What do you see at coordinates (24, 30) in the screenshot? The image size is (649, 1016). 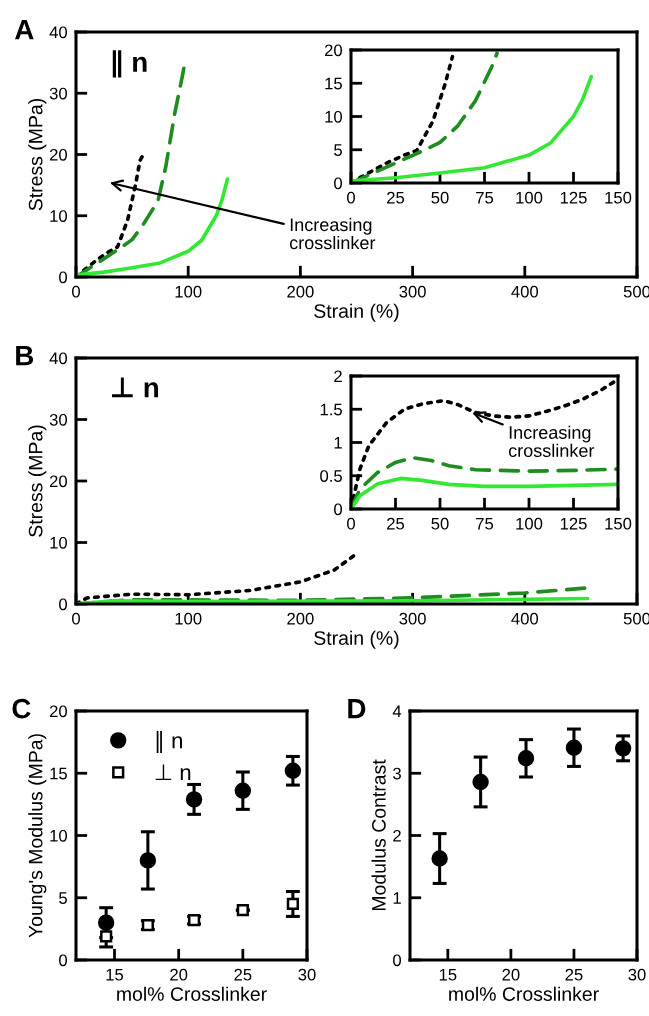 I see `text: A` at bounding box center [24, 30].